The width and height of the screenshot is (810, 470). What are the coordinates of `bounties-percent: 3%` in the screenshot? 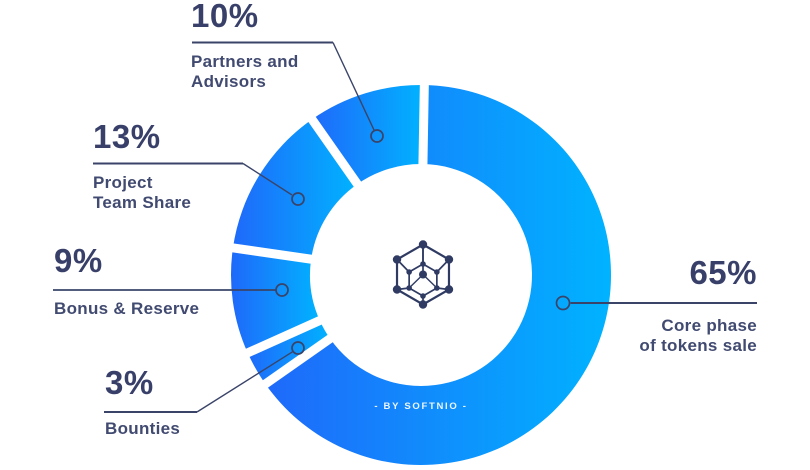 It's located at (129, 382).